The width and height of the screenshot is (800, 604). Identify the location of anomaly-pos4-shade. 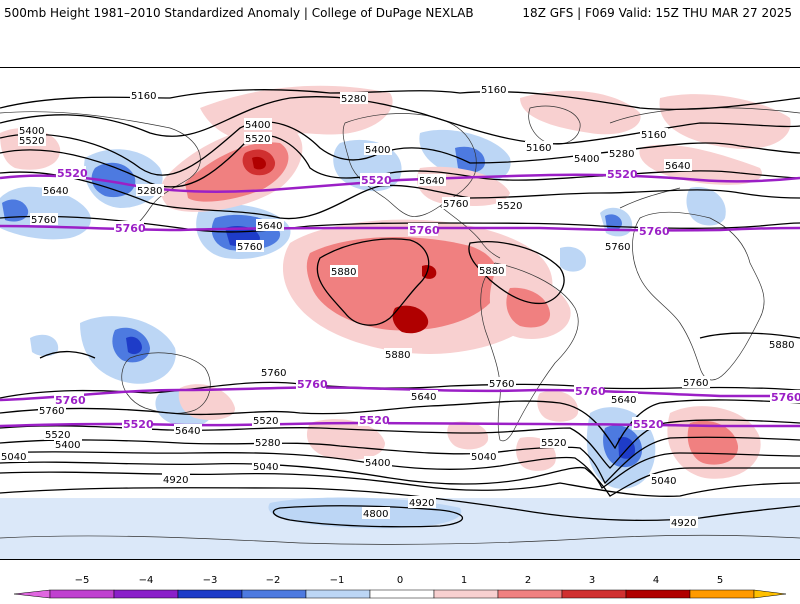
(259, 163).